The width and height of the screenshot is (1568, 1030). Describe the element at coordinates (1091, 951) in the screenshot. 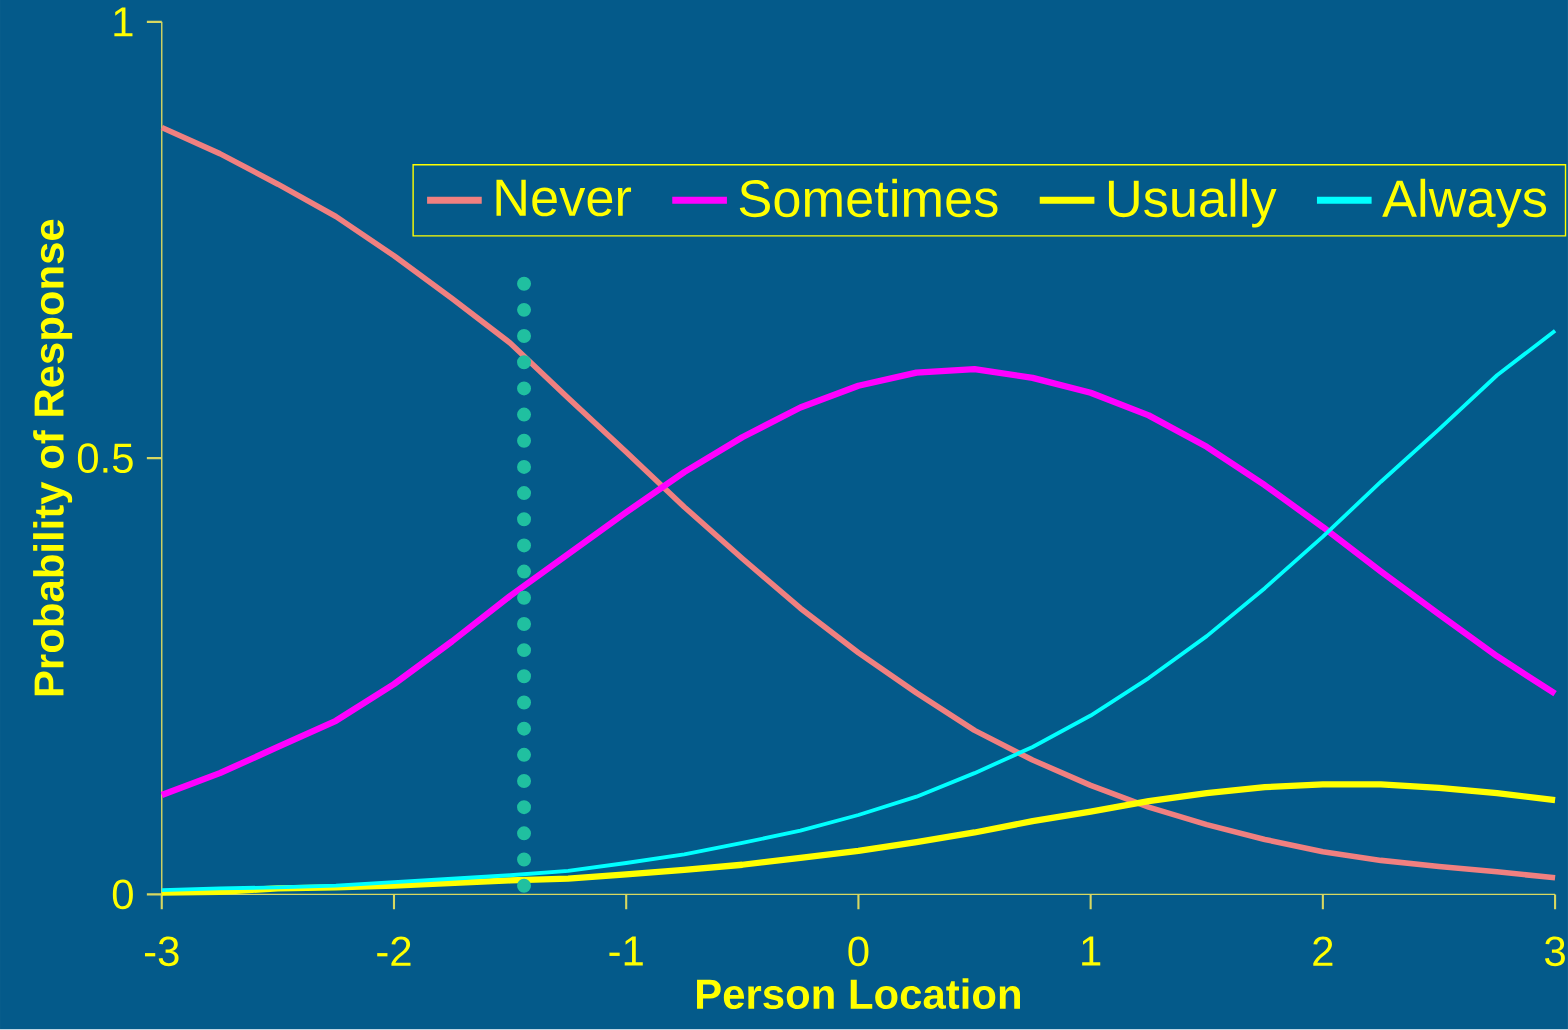

I see `x-tick-label: 1` at that location.